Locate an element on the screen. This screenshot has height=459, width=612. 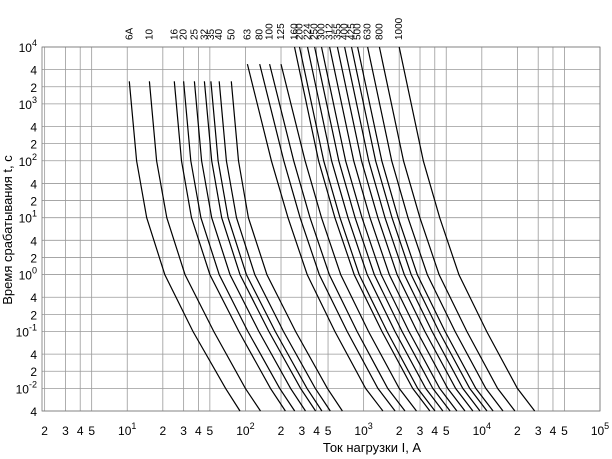
tick-label-exponent: 3 is located at coordinates (370, 426).